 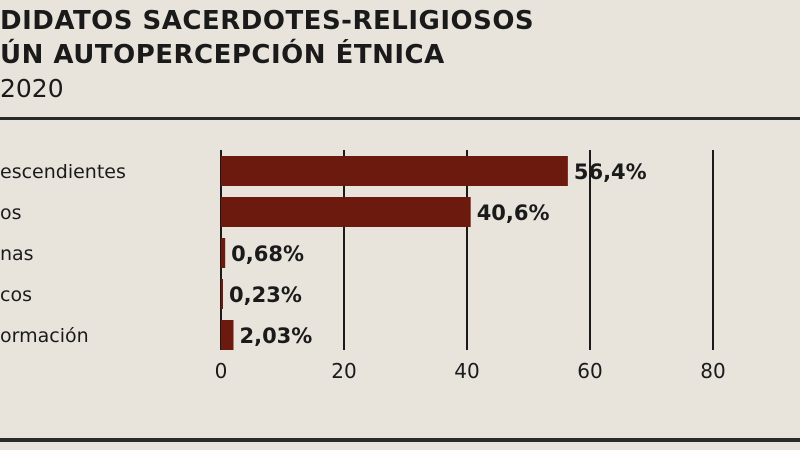 What do you see at coordinates (267, 21) in the screenshot?
I see `chart-title-line-1: DIDATOS SACERDOTES-RELIGIOSOS` at bounding box center [267, 21].